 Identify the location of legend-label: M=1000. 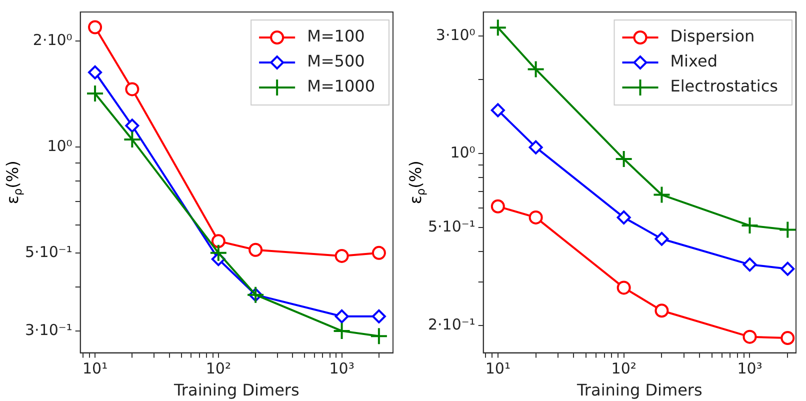
(341, 86).